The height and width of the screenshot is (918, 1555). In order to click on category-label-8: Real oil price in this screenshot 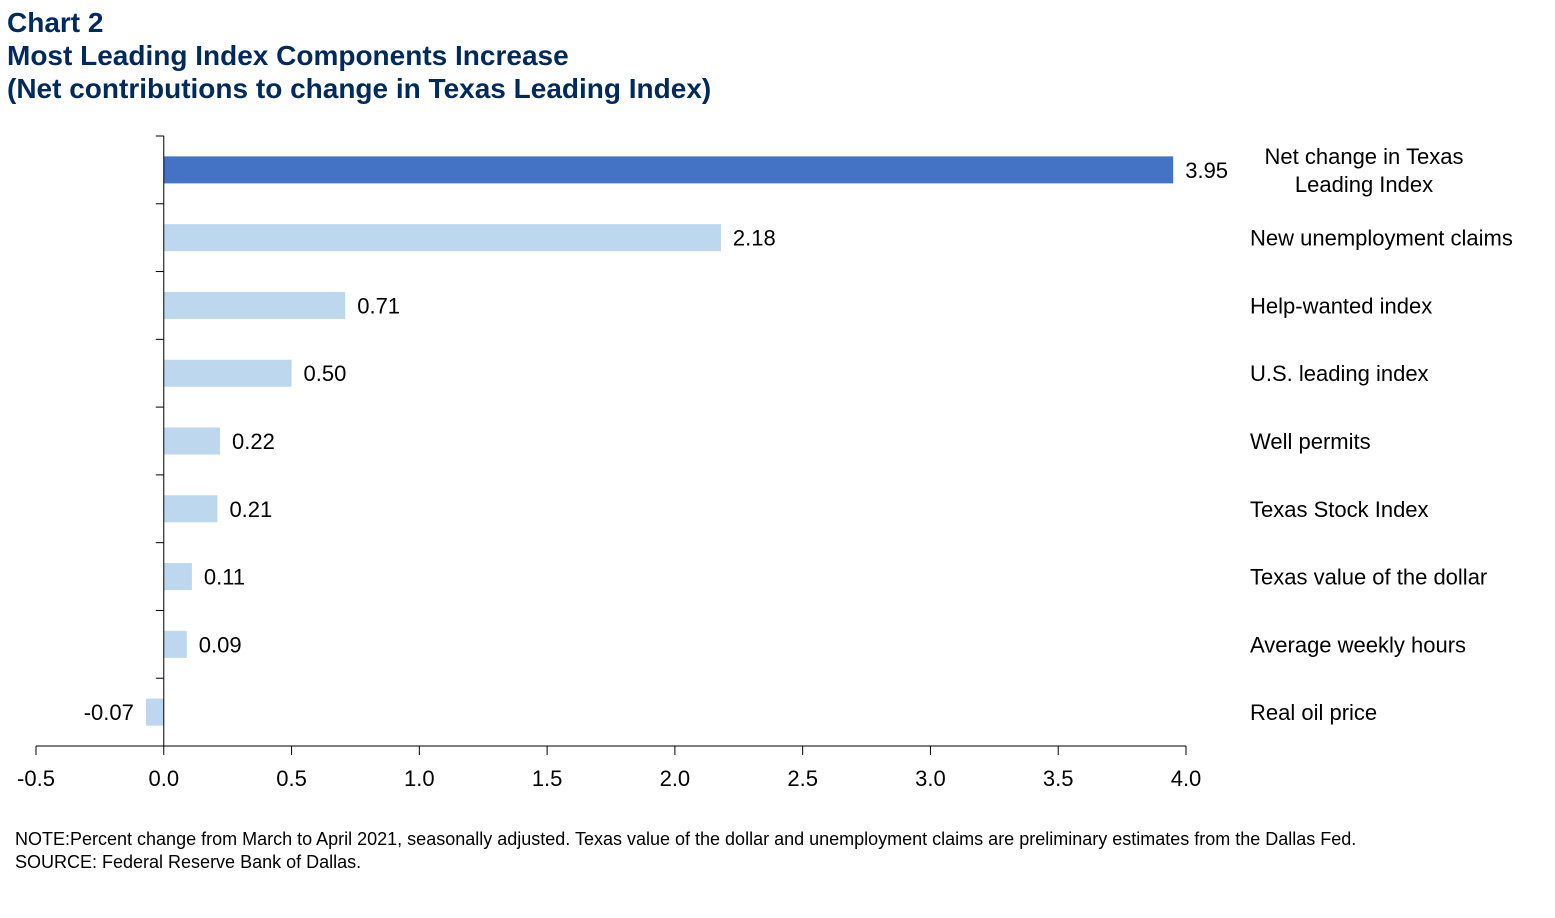, I will do `click(1313, 712)`.